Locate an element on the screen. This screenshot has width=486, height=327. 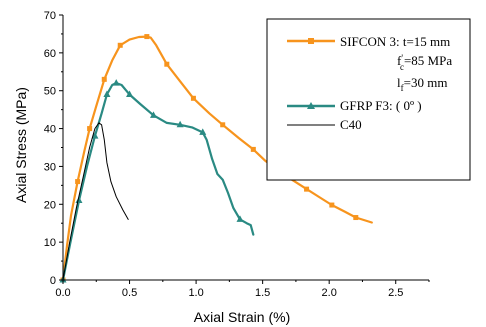
legend-c40-label: C40 is located at coordinates (351, 124).